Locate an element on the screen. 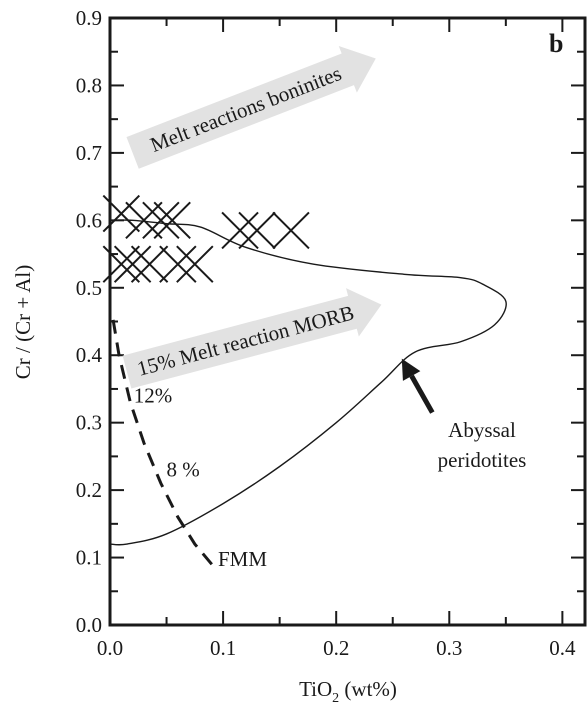 The image size is (588, 707). melting-trend-line is located at coordinates (161, 440).